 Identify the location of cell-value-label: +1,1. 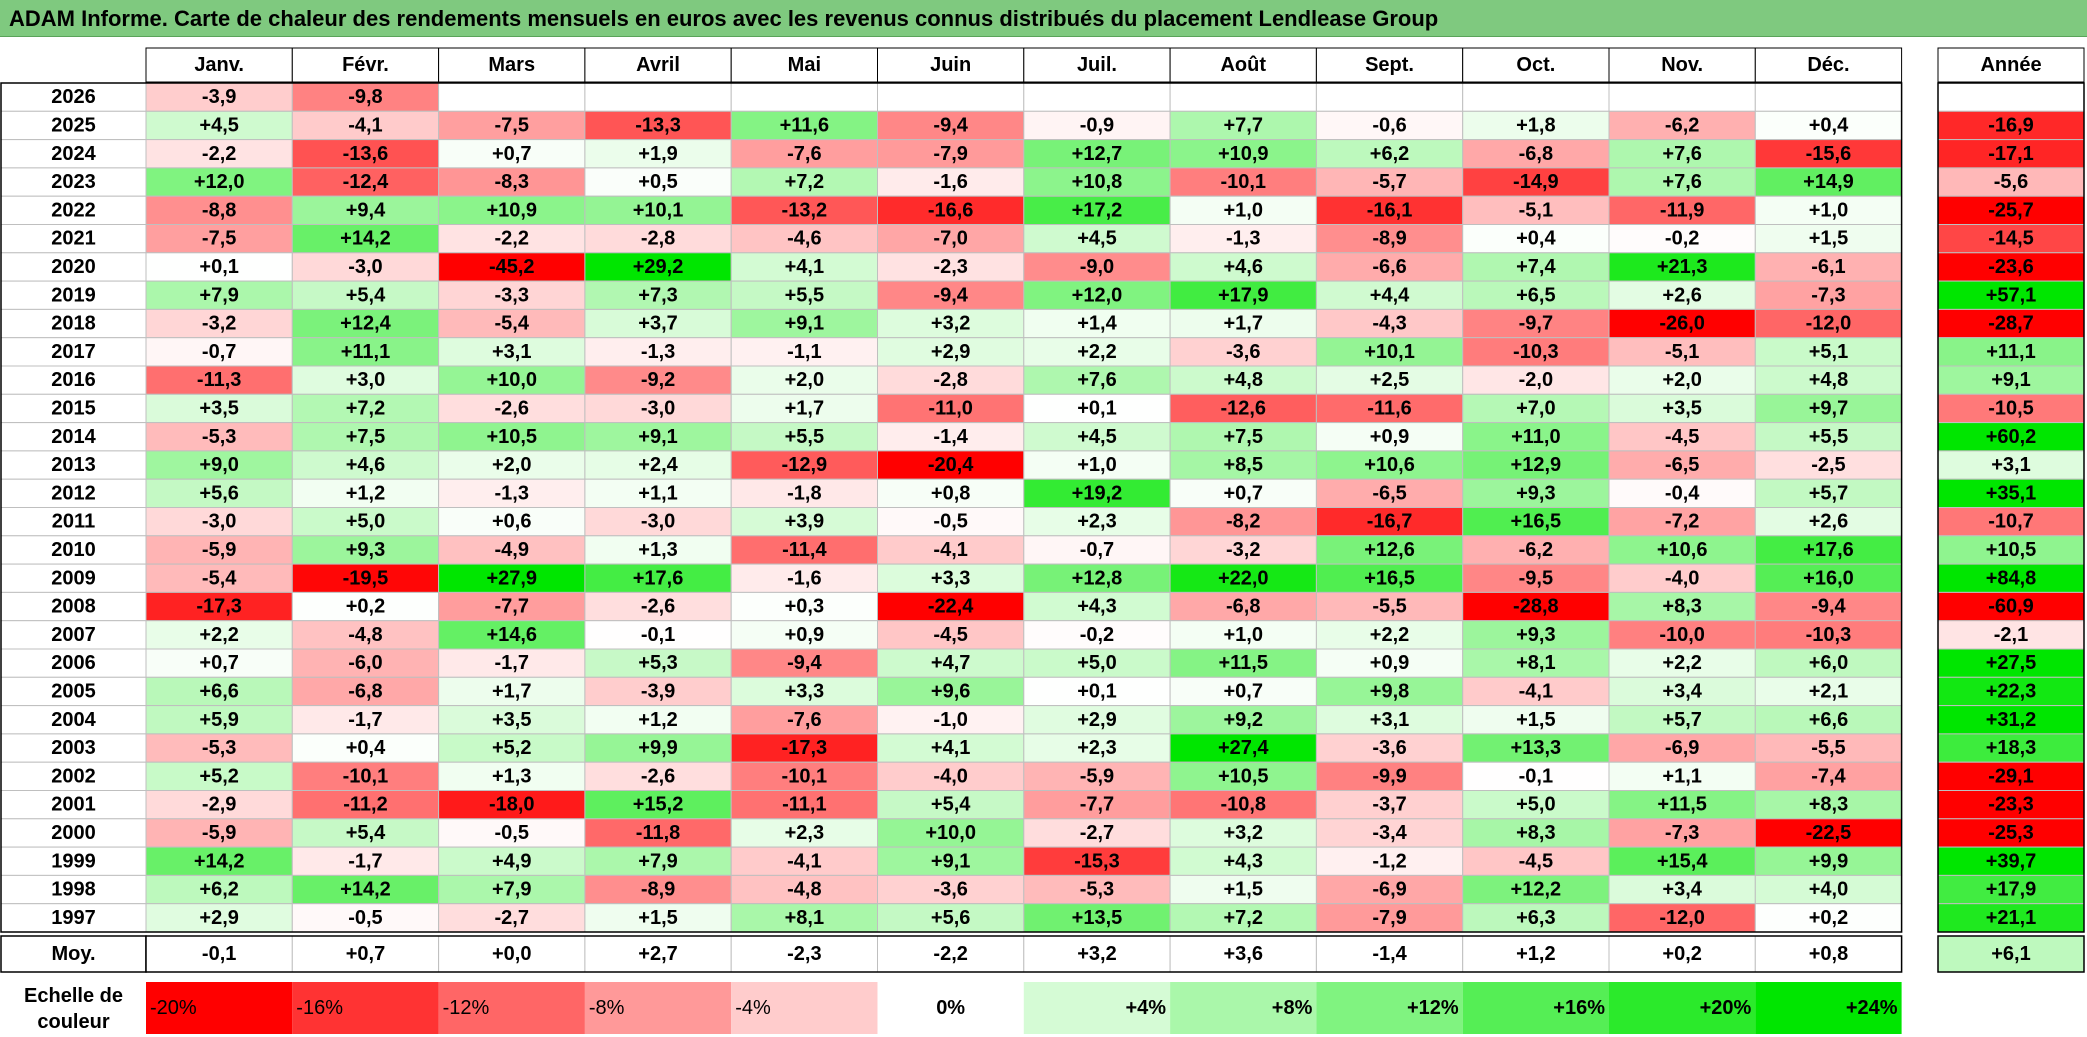
(1681, 776).